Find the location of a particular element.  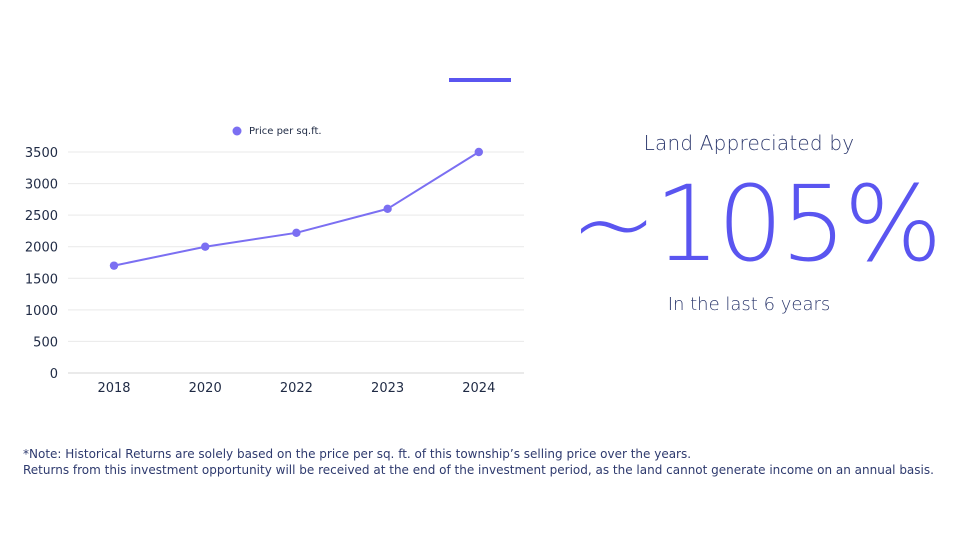

x-tick-label: 2022 is located at coordinates (296, 388).